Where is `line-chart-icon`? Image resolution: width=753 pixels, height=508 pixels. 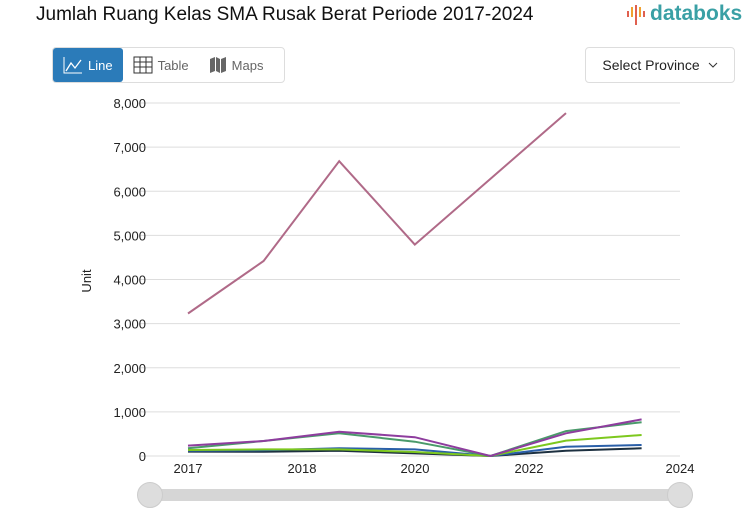
line-chart-icon is located at coordinates (72, 65).